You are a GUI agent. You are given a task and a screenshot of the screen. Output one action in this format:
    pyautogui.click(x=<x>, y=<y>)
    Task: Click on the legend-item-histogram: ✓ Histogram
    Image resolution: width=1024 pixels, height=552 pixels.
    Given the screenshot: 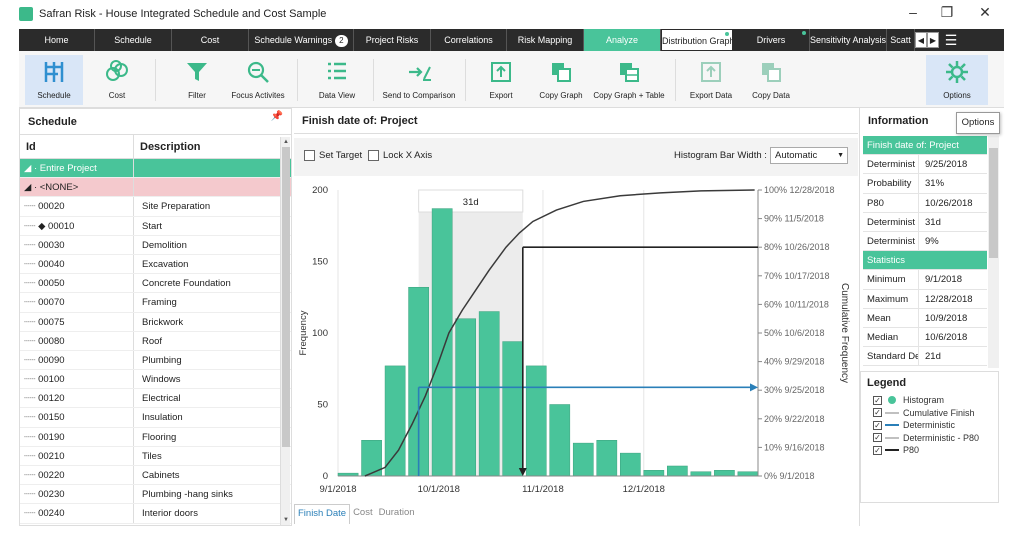 What is the action you would take?
    pyautogui.click(x=929, y=400)
    